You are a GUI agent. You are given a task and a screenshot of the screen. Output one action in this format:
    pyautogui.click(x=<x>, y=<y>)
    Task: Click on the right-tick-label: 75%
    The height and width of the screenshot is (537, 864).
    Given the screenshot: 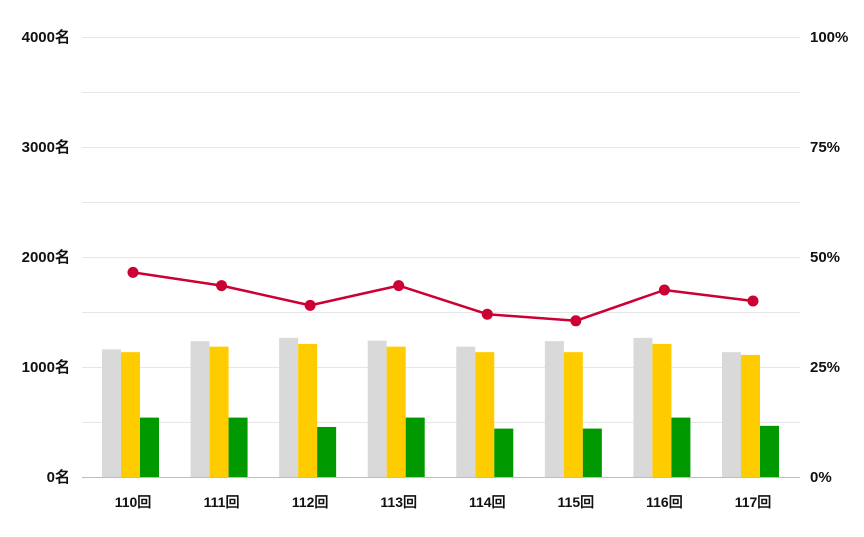 What is the action you would take?
    pyautogui.click(x=825, y=147)
    